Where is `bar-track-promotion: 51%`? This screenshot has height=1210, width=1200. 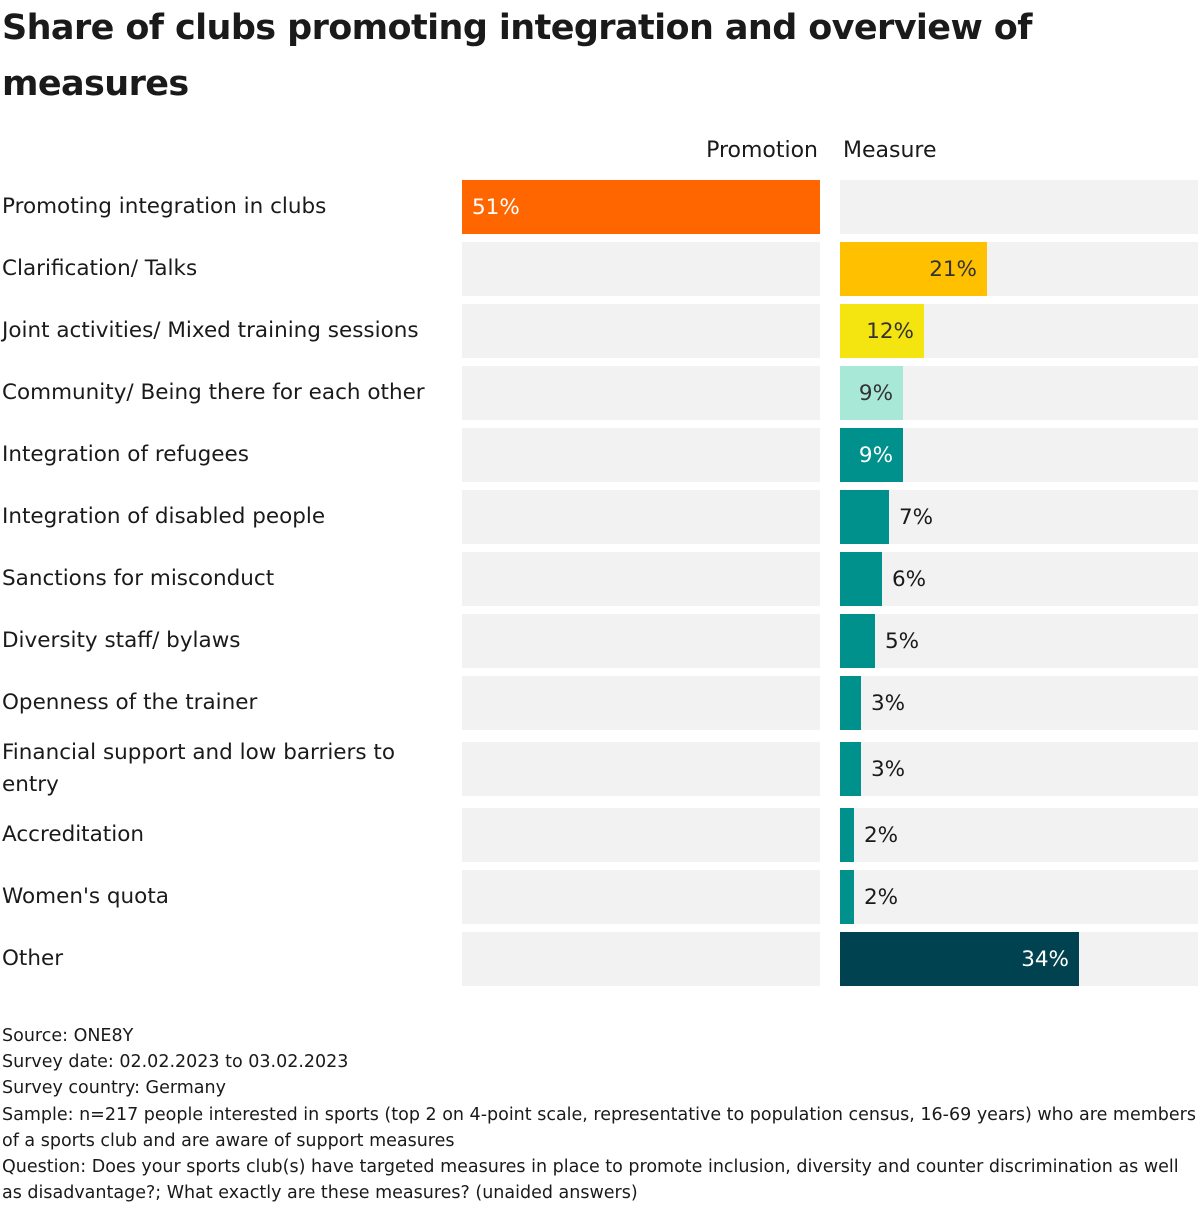
bar-track-promotion: 51% is located at coordinates (641, 207).